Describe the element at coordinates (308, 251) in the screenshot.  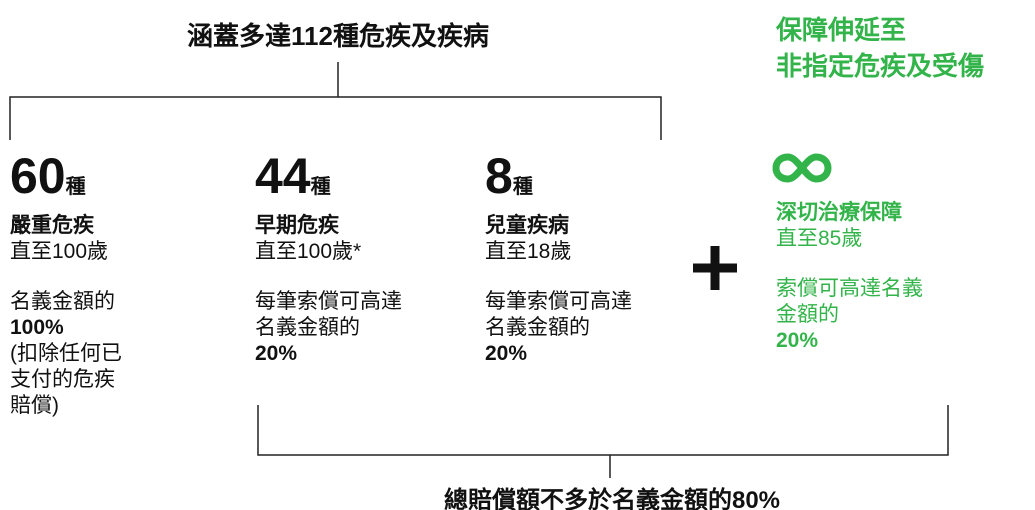
I see `term: 直至100歲*` at that location.